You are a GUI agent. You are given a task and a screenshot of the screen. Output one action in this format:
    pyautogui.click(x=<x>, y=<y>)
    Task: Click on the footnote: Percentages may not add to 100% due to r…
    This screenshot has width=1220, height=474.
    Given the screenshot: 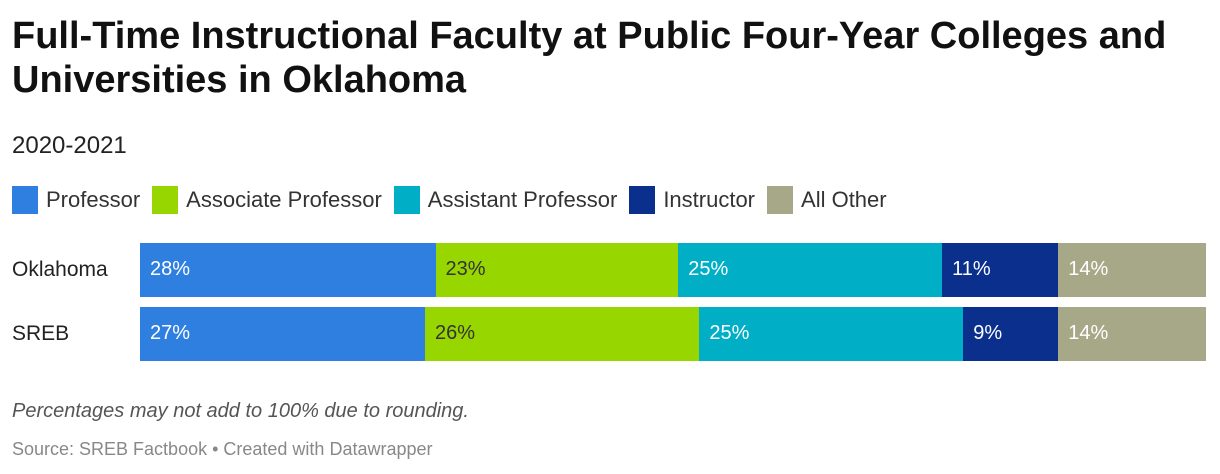 What is the action you would take?
    pyautogui.click(x=240, y=411)
    